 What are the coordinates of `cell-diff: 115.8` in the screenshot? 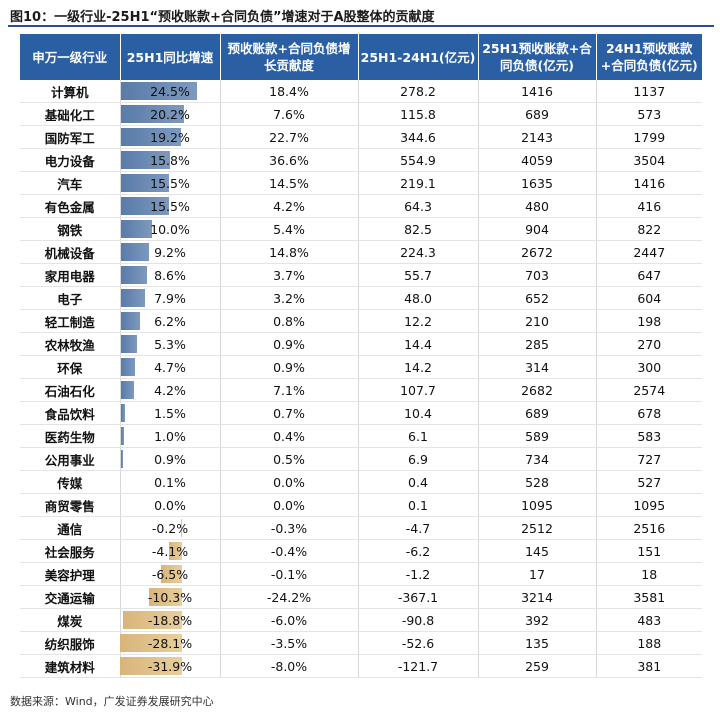 It's located at (418, 114).